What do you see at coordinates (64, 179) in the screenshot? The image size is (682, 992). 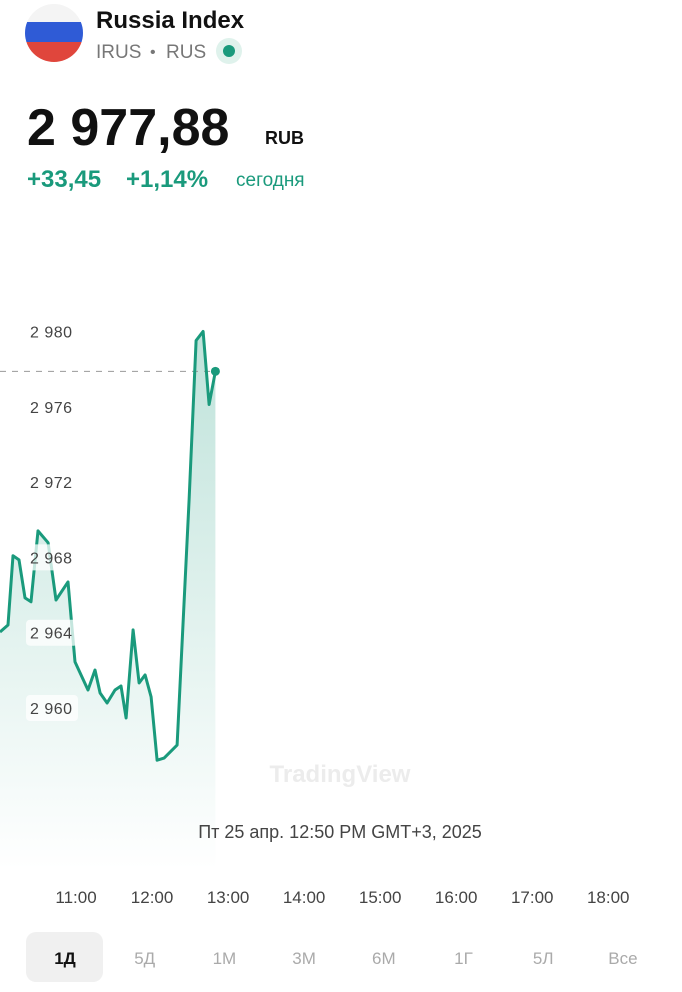 I see `change-absolute: +33,45` at bounding box center [64, 179].